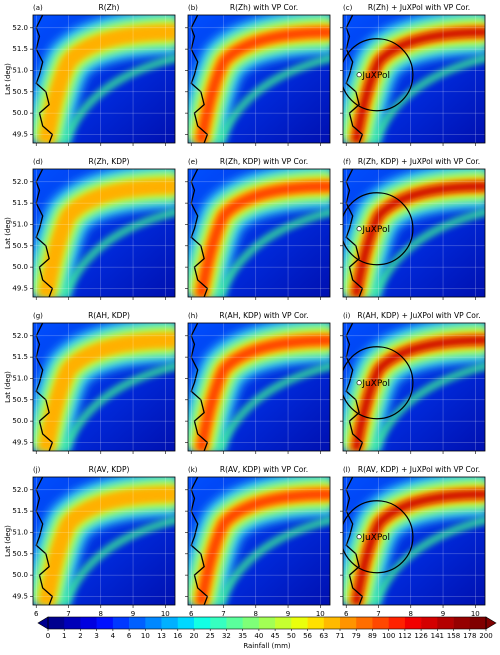 The image size is (500, 655). Describe the element at coordinates (340, 636) in the screenshot. I see `colorbar-tick-label: 71` at that location.